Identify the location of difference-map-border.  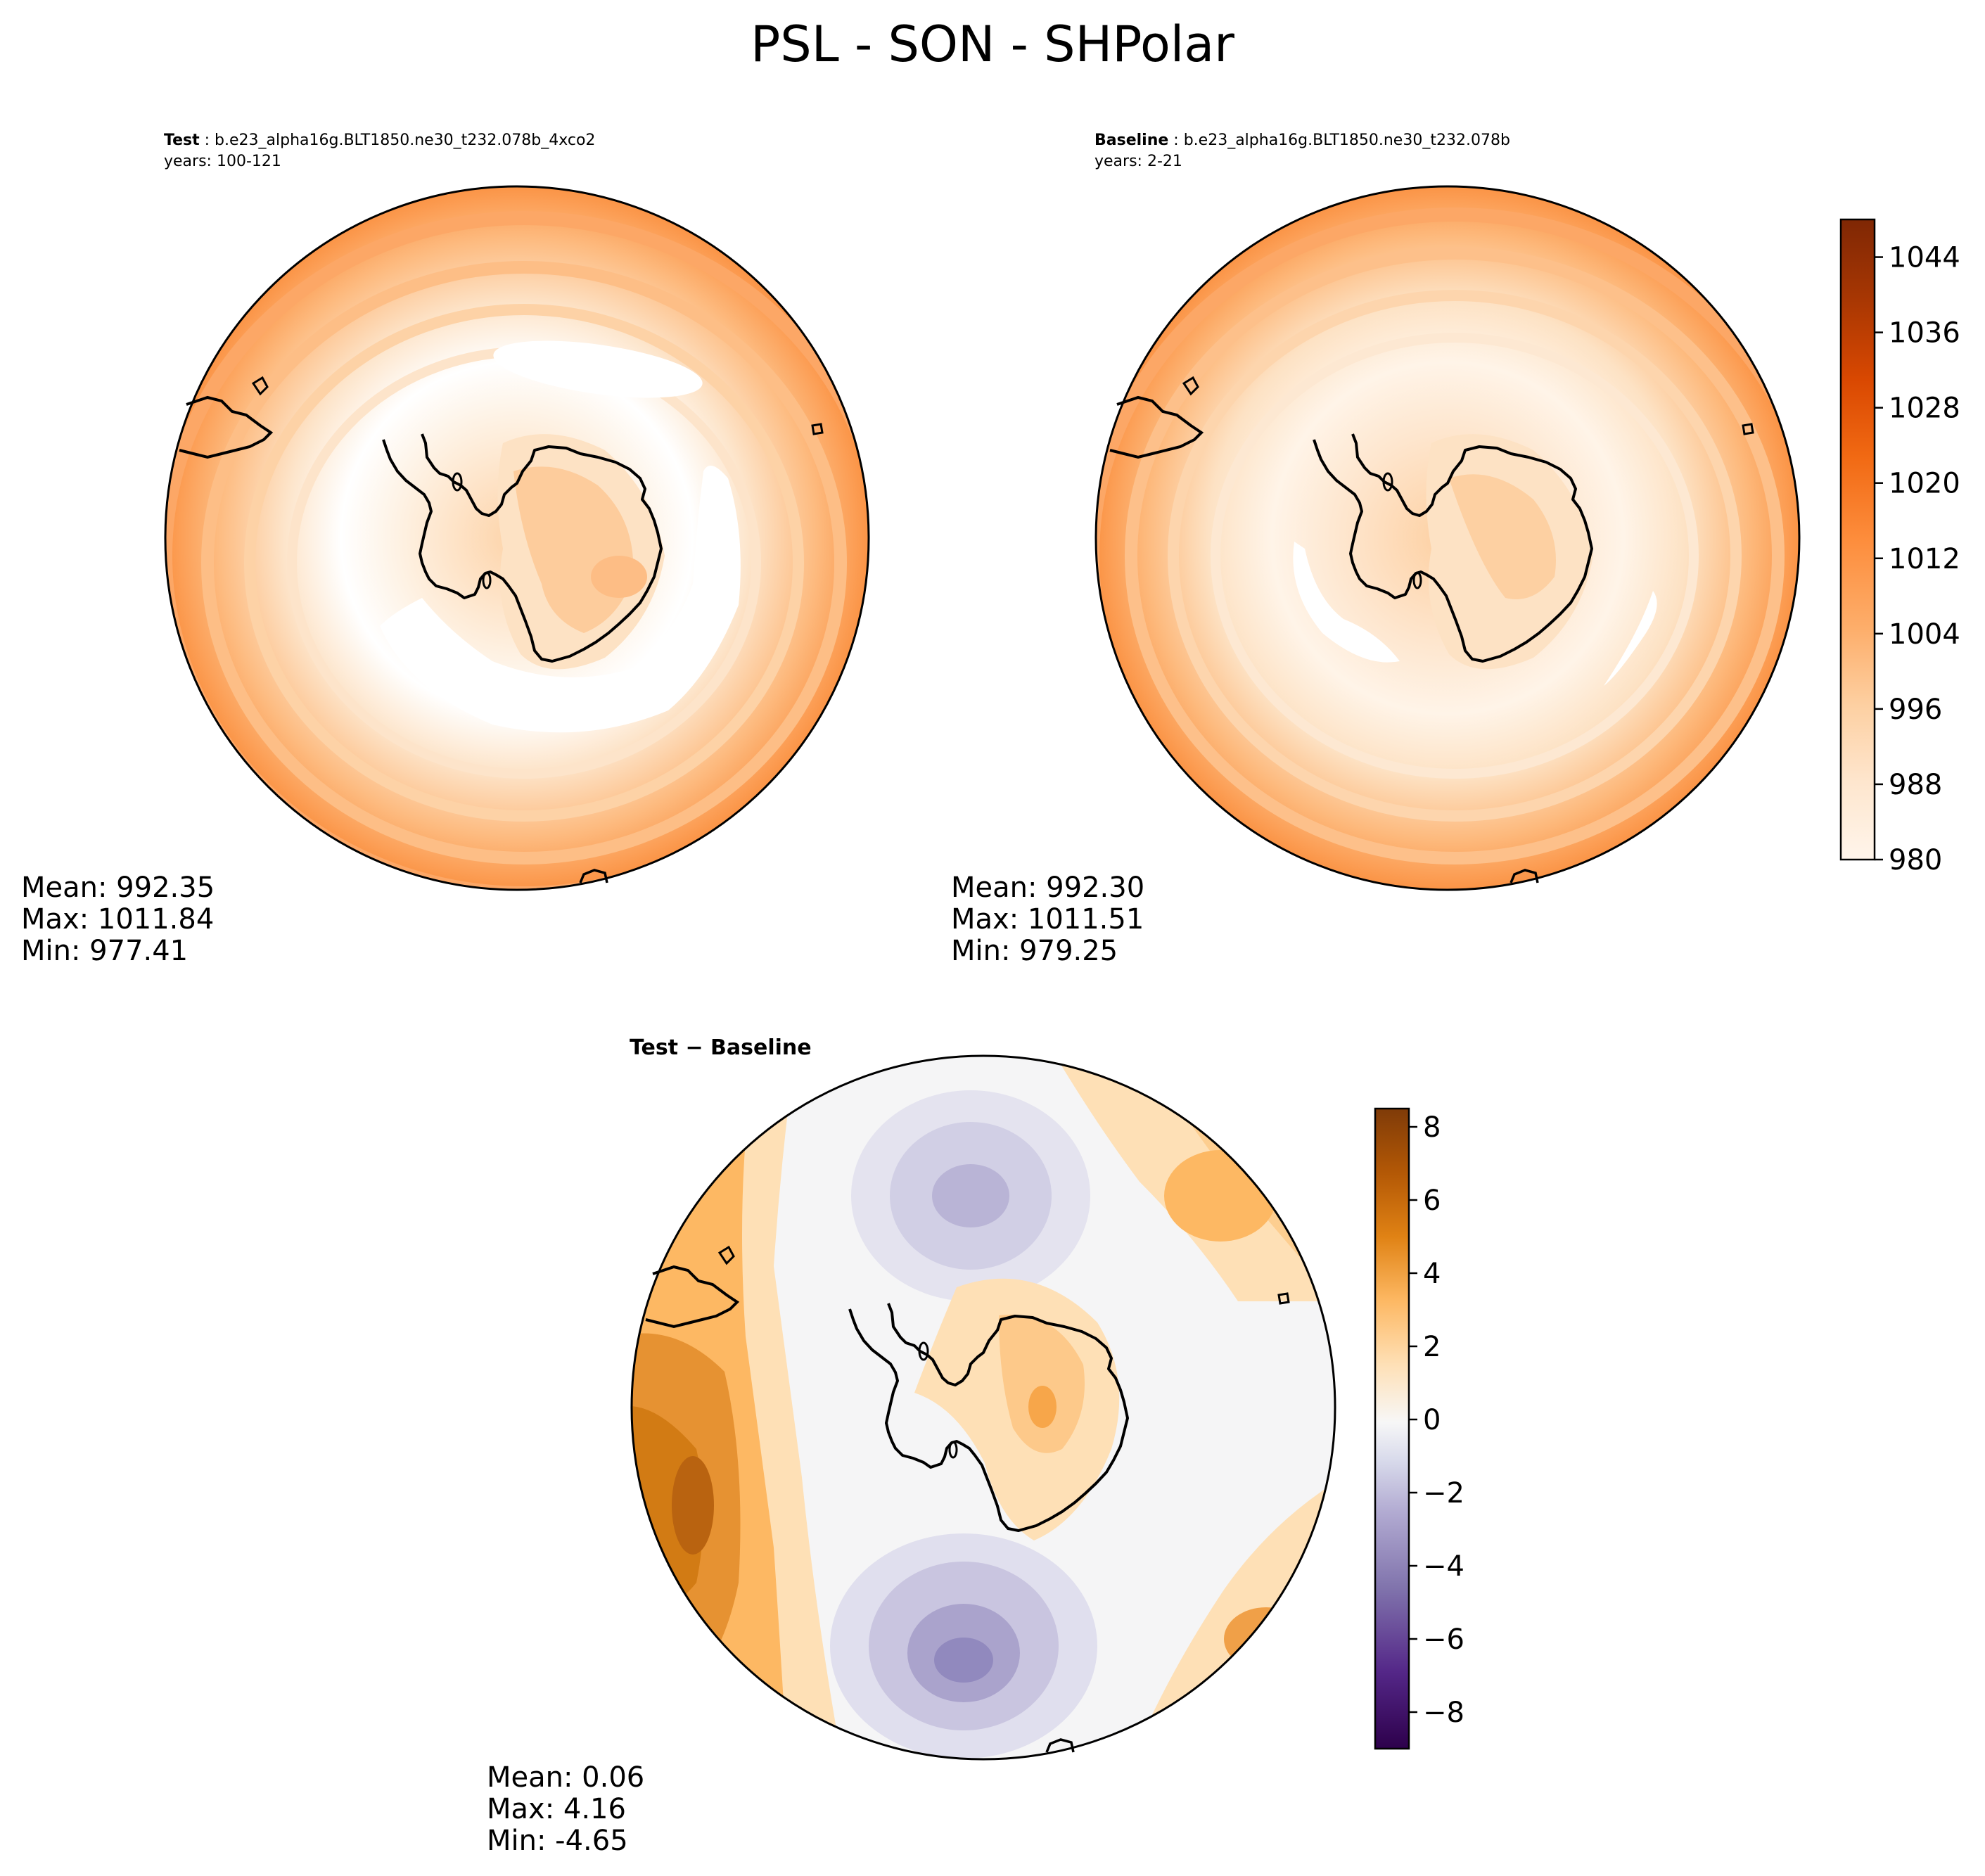
(983, 1407).